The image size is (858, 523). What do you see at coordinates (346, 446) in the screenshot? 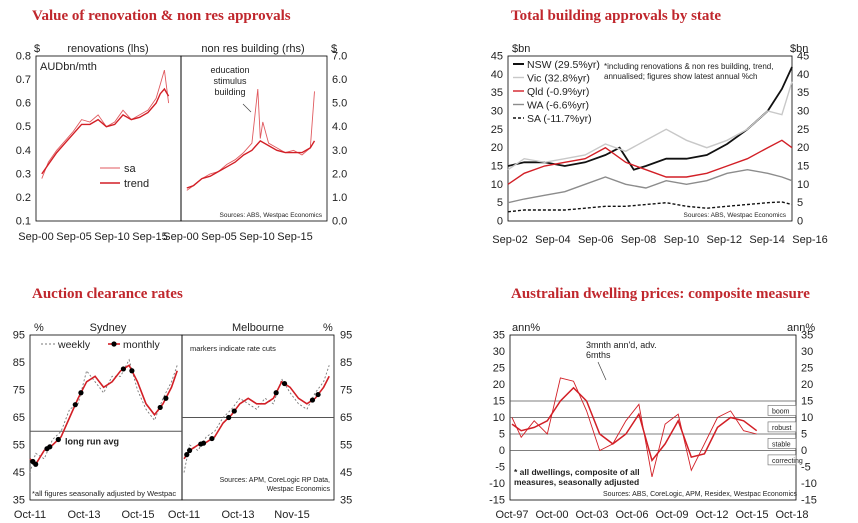
I see `p3-ytick-right: 55` at bounding box center [346, 446].